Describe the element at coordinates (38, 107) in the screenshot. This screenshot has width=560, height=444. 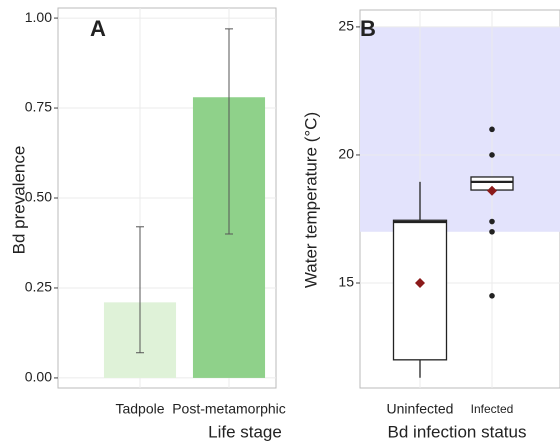
I see `y-tick-label: 0.75` at that location.